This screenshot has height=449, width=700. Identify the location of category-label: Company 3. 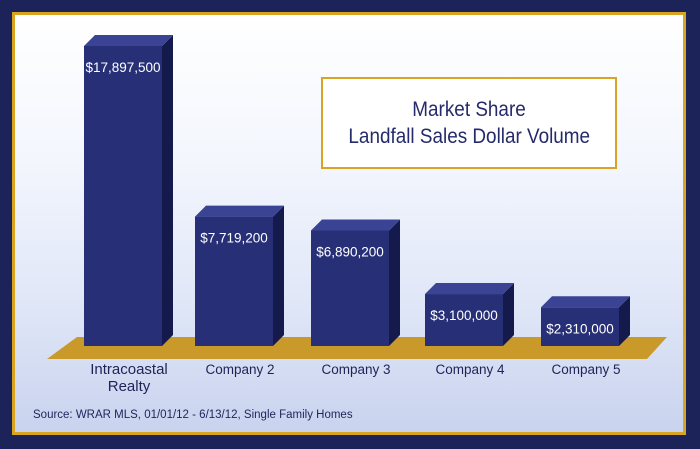
(355, 369).